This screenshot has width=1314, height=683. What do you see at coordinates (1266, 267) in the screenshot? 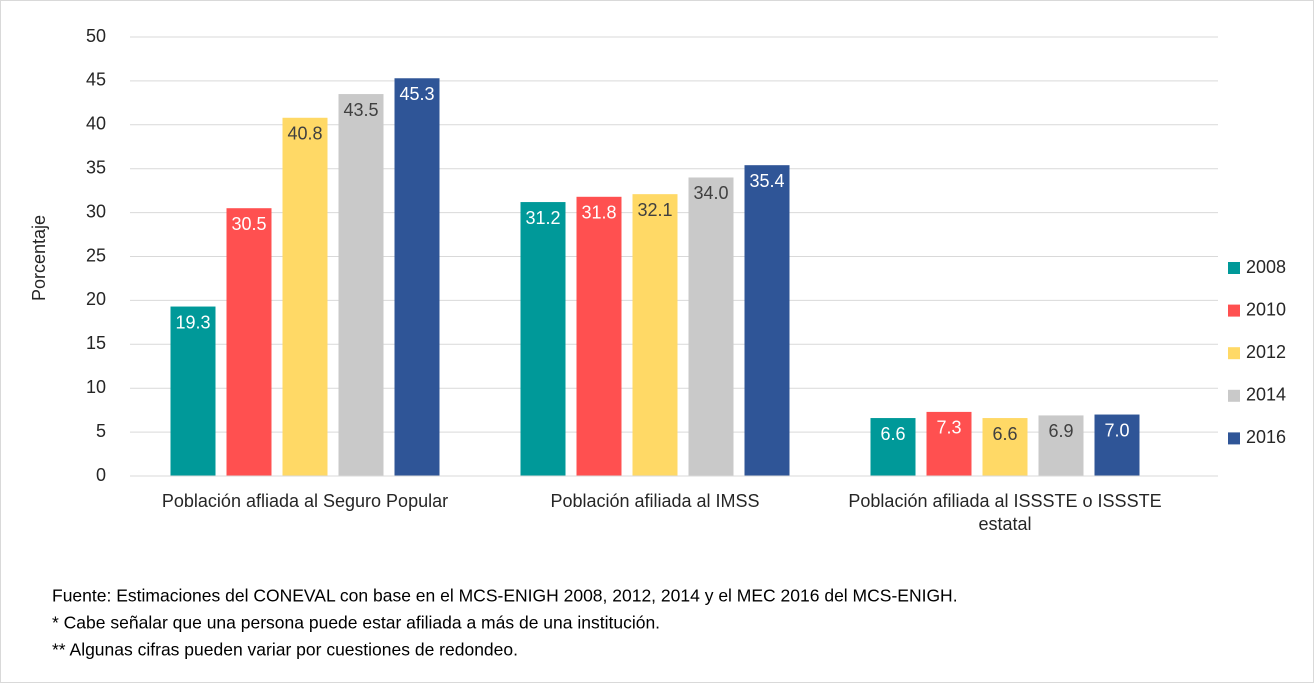
I see `legend-label: 2008` at bounding box center [1266, 267].